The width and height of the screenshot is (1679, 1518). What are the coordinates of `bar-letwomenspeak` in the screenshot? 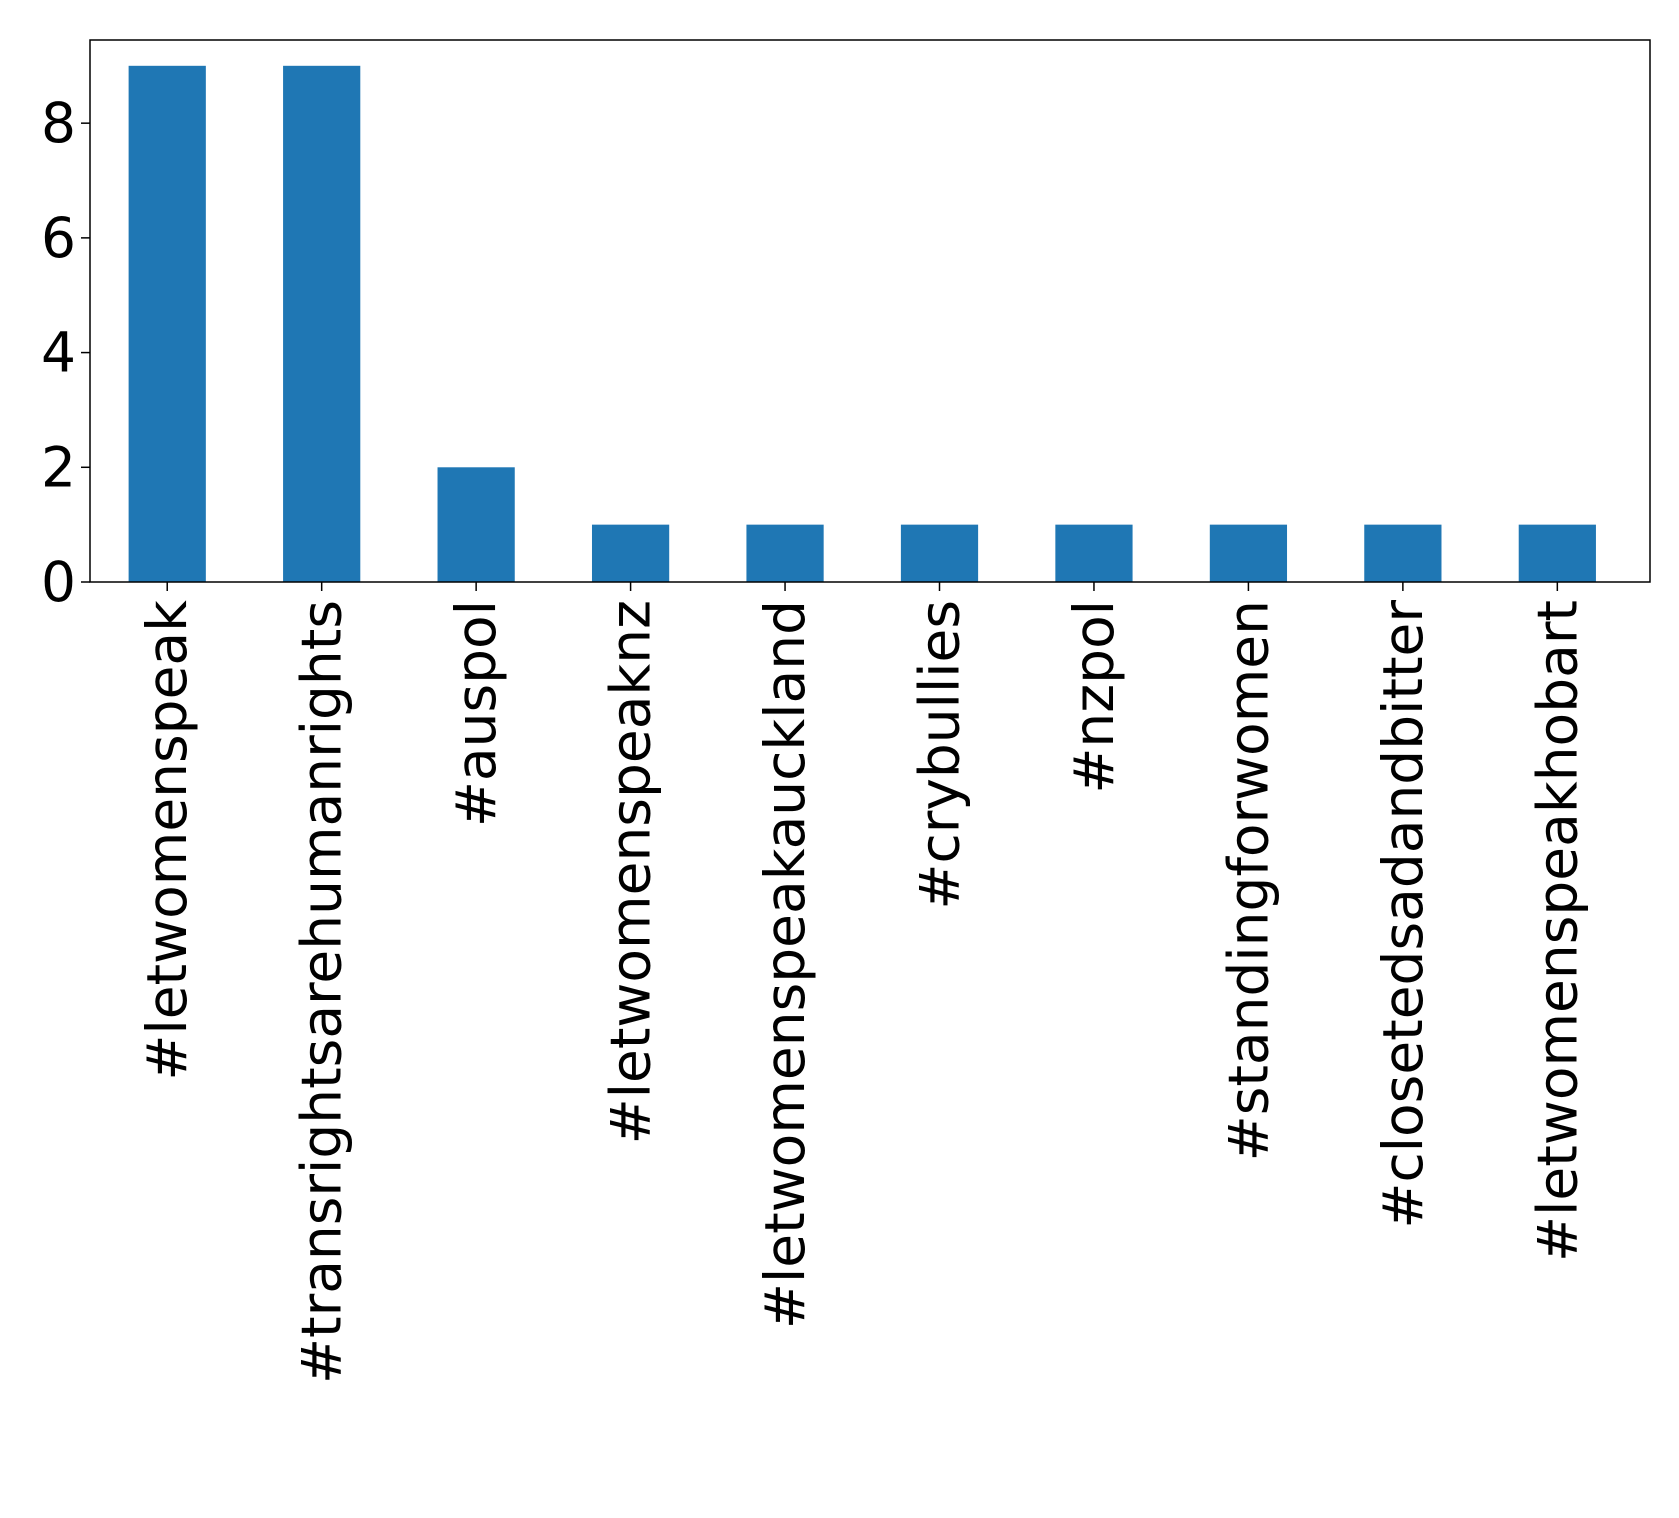 It's located at (167, 324).